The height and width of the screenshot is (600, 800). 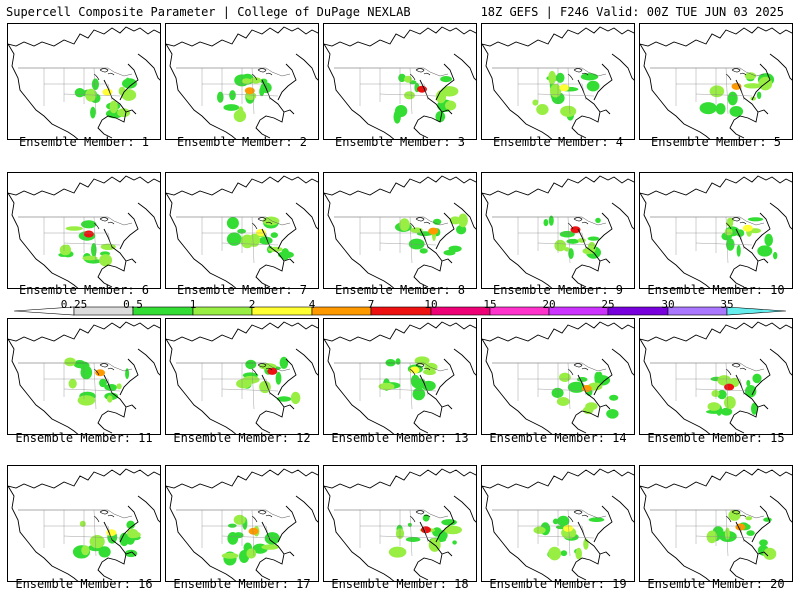 What do you see at coordinates (756, 311) in the screenshot?
I see `scale-arrow-high` at bounding box center [756, 311].